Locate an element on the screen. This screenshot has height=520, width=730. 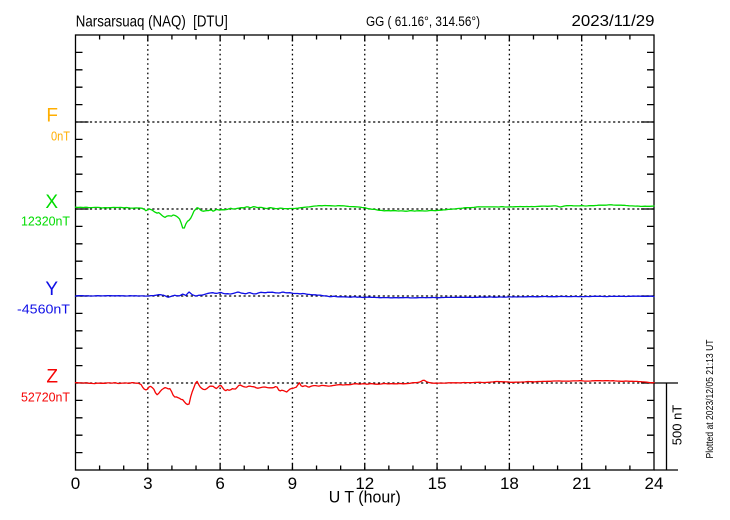
svg-text: 0 is located at coordinates (75, 483).